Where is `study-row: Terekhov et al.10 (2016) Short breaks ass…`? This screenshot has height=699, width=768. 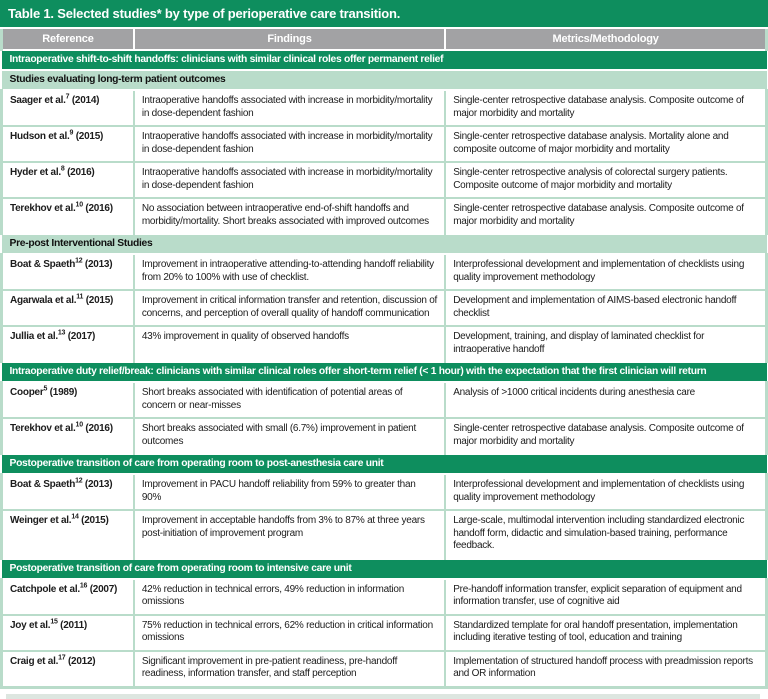
study-row: Terekhov et al.10 (2016) Short breaks ass… is located at coordinates (384, 435).